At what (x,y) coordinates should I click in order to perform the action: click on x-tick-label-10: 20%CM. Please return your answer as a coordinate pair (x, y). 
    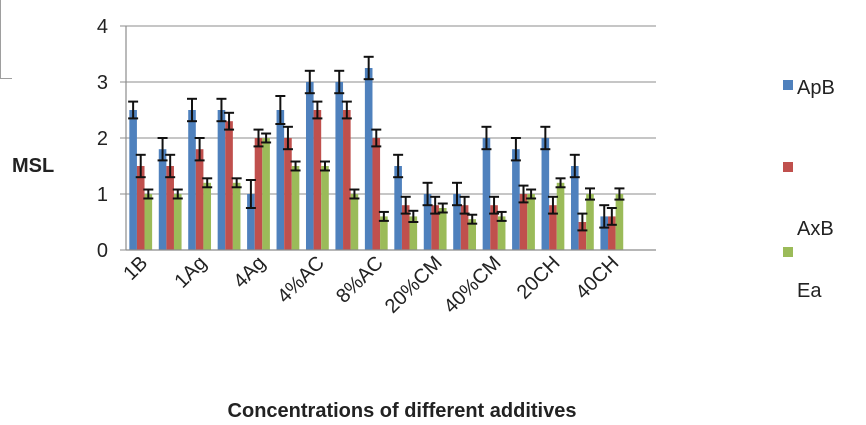
    Looking at the image, I should click on (414, 285).